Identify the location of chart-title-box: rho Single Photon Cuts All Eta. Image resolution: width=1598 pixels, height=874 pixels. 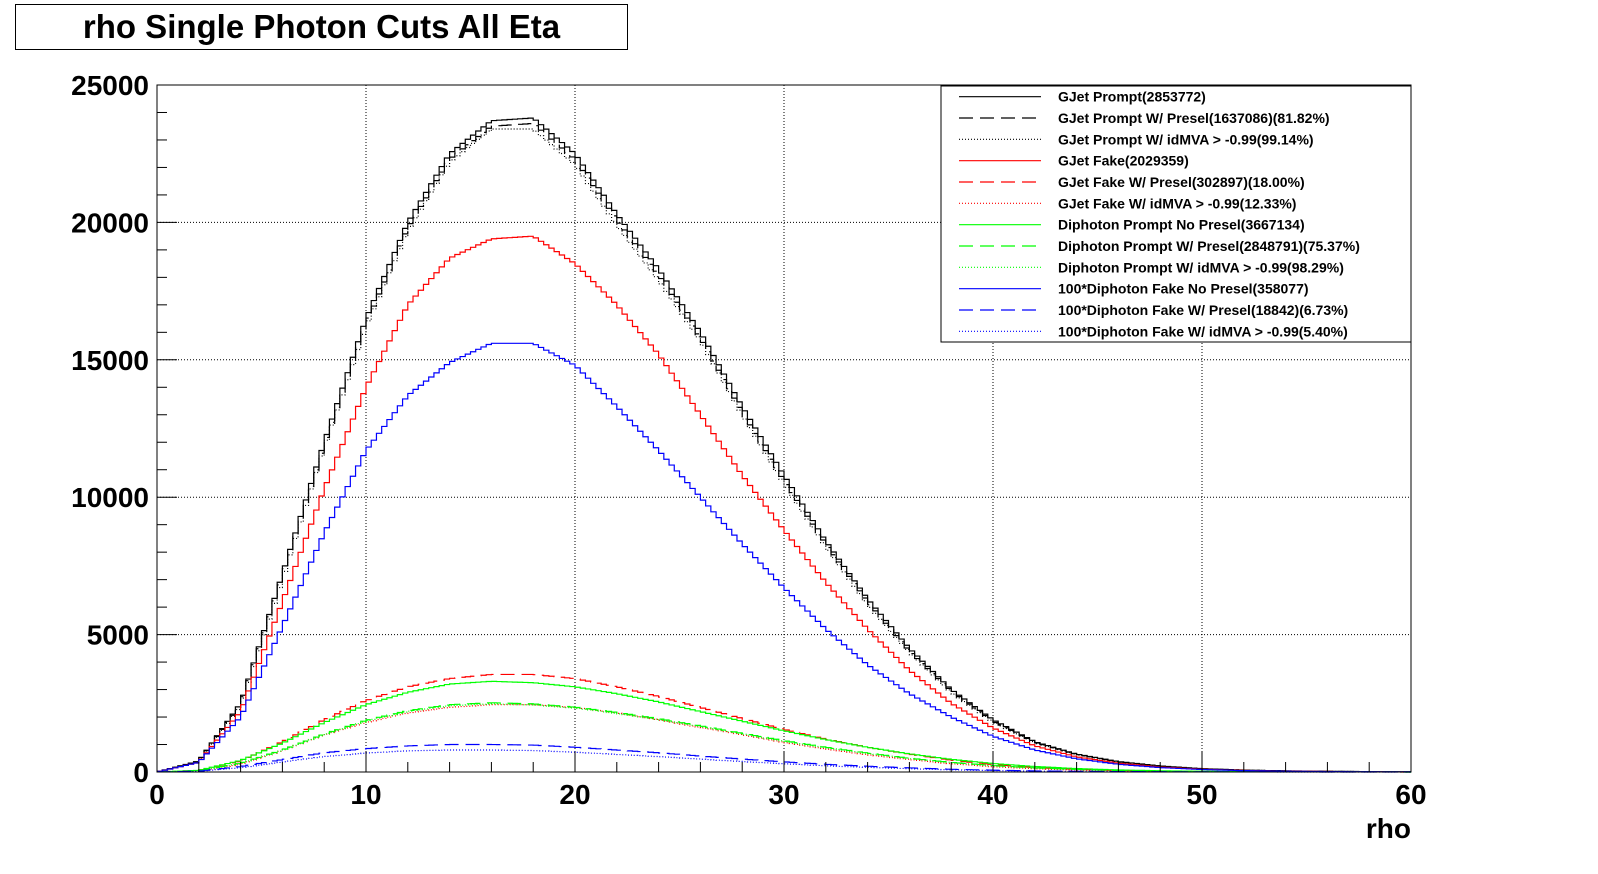
(321, 27).